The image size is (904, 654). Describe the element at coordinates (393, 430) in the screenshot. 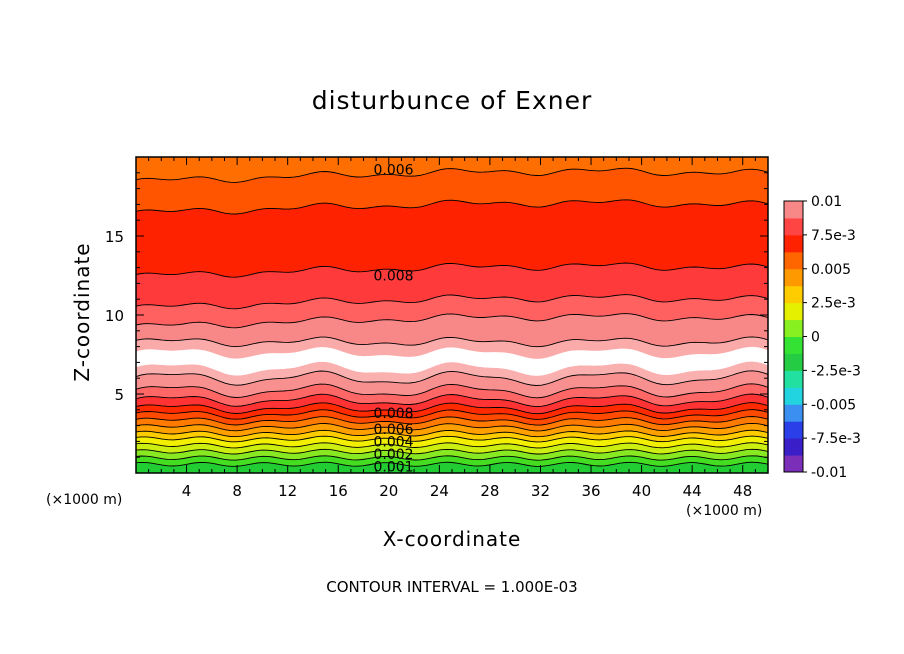

I see `contour-label-3: 0.006` at that location.